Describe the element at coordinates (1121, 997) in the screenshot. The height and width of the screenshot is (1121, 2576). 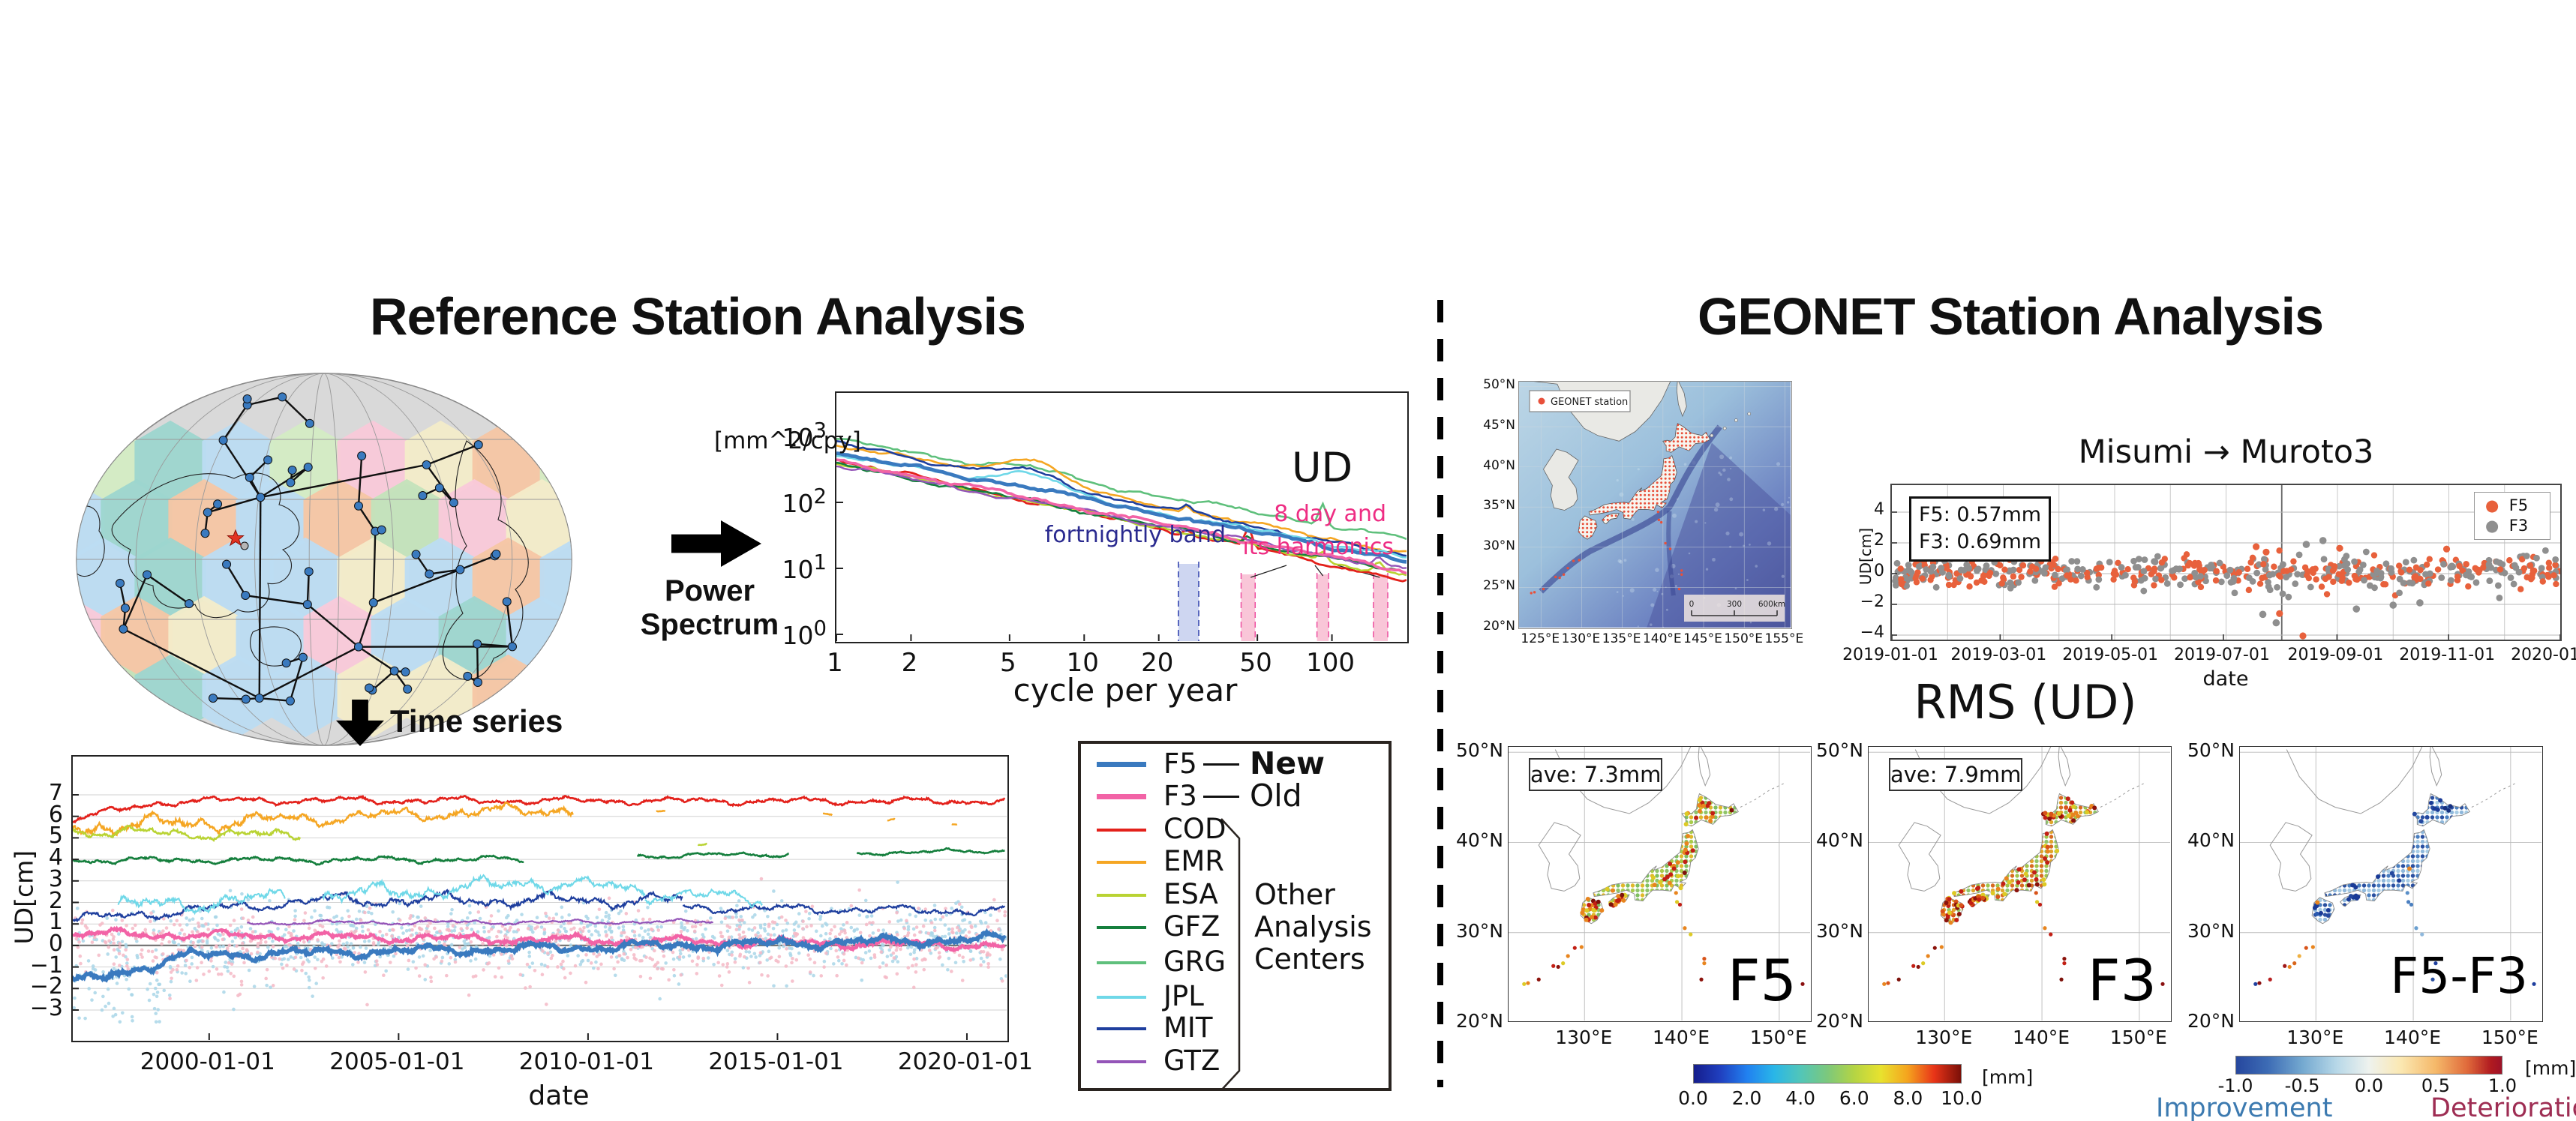
I see `legend-swatch-JPL` at that location.